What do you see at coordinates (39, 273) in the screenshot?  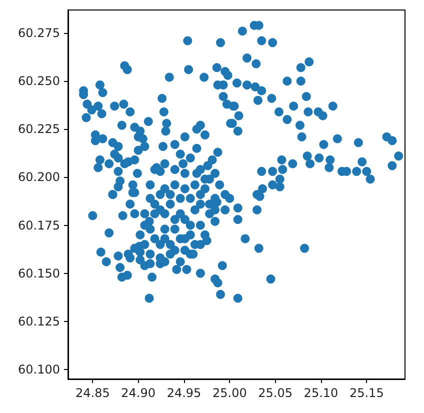 I see `y-tick-label: 60.150` at bounding box center [39, 273].